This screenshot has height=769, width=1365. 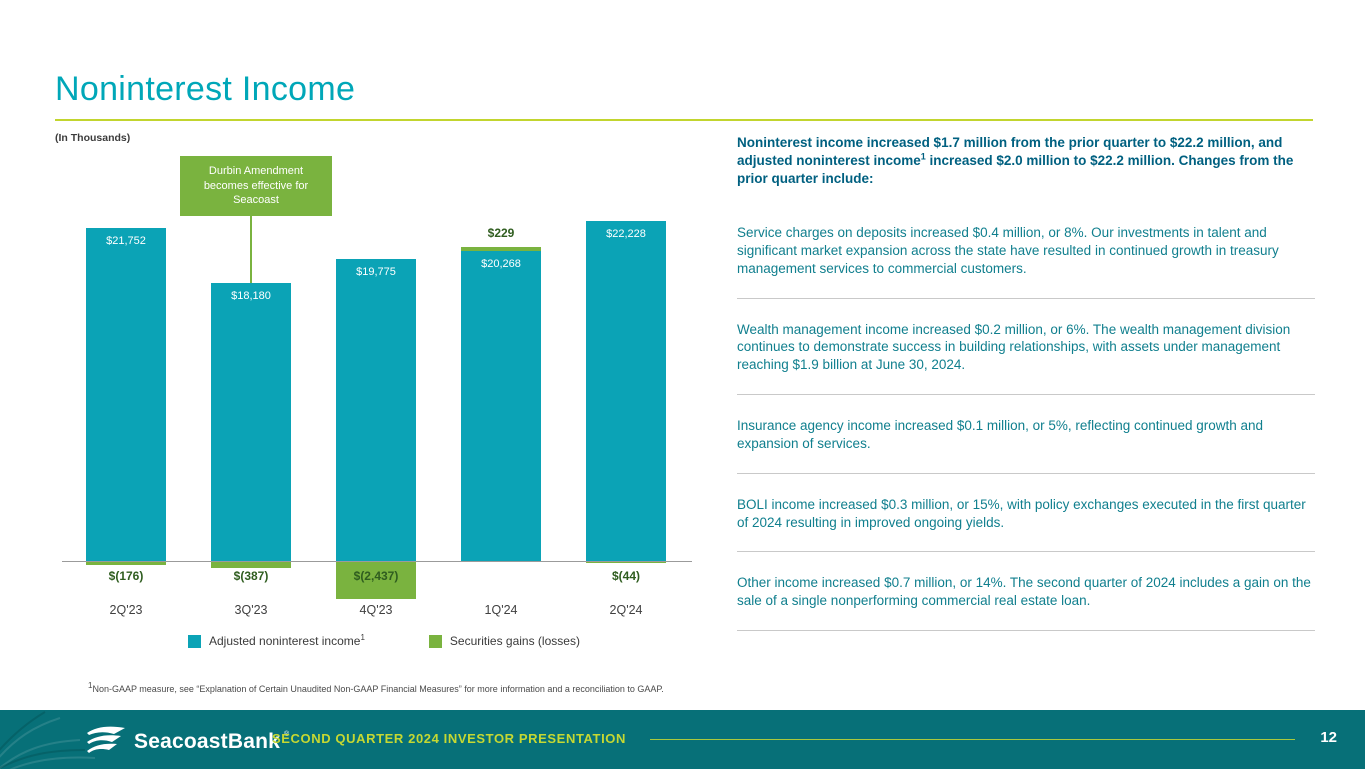 I want to click on securities-value-label-1q24: $229, so click(x=501, y=233).